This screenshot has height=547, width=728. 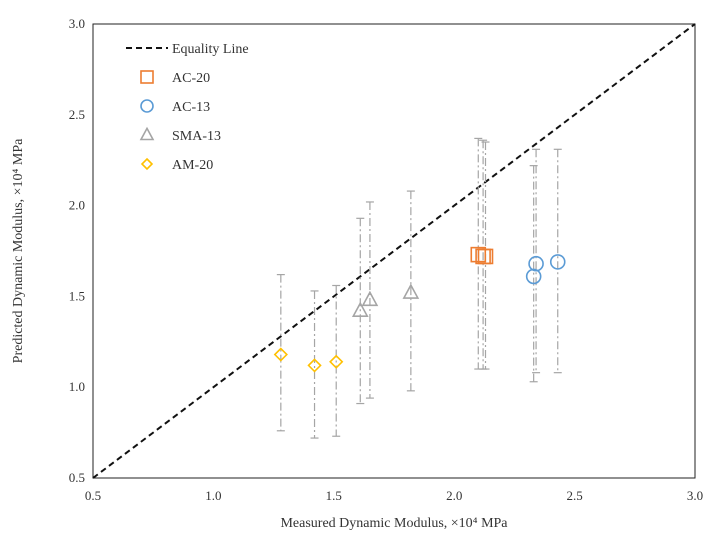 I want to click on x-tick-label: 1.0, so click(x=213, y=495).